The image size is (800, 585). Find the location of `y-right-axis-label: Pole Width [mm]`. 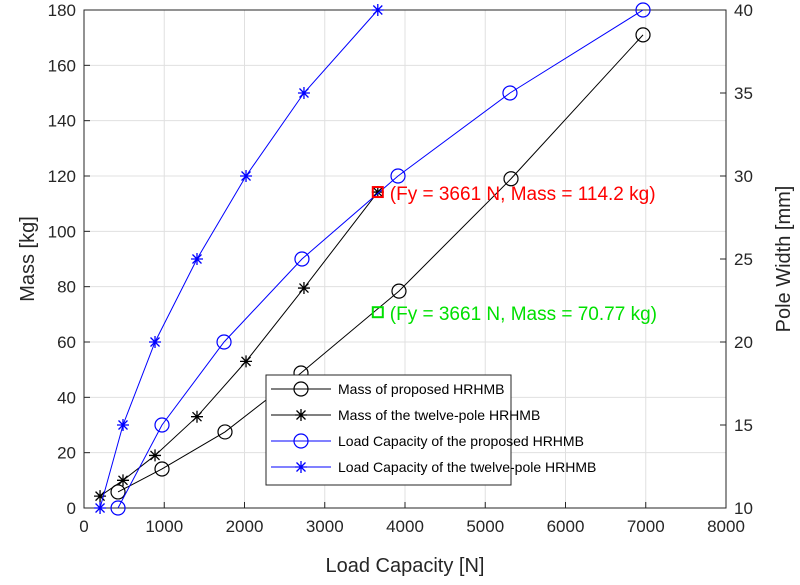

y-right-axis-label: Pole Width [mm] is located at coordinates (784, 259).